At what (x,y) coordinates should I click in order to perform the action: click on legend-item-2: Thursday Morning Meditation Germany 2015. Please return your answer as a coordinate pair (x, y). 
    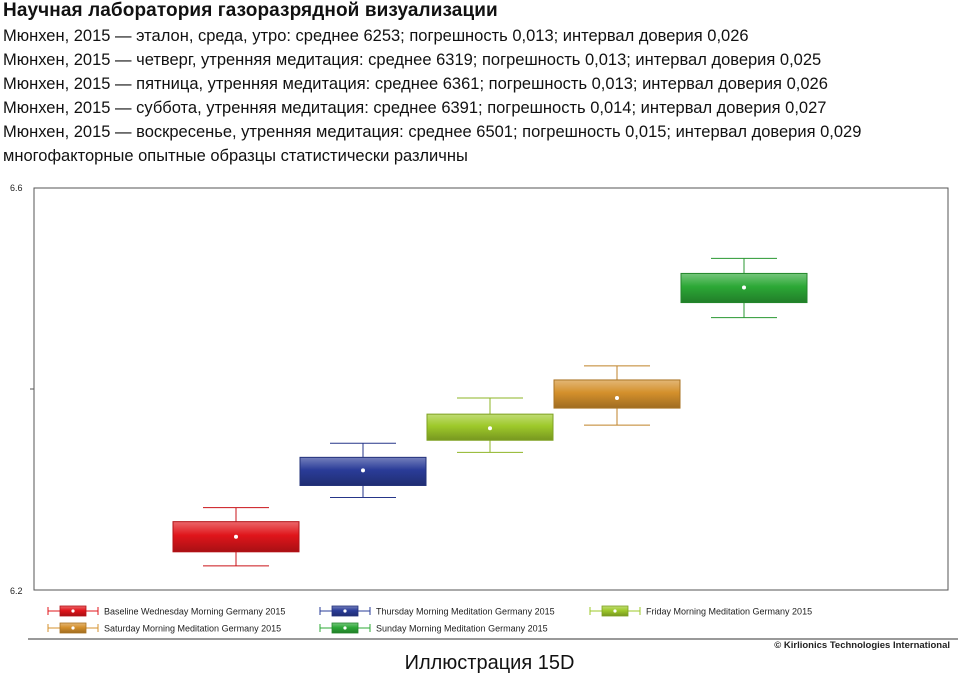
    Looking at the image, I should click on (437, 611).